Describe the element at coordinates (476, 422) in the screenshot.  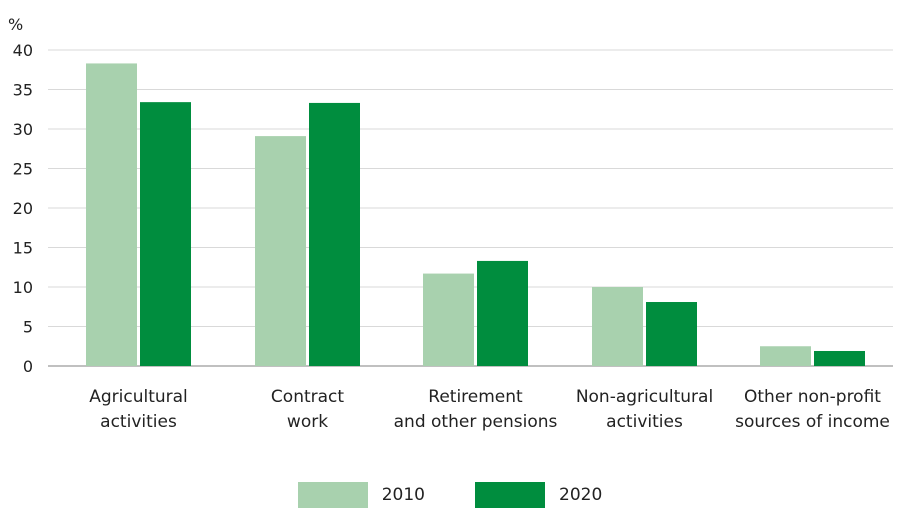
I see `x-category-label-line: and other pensions` at that location.